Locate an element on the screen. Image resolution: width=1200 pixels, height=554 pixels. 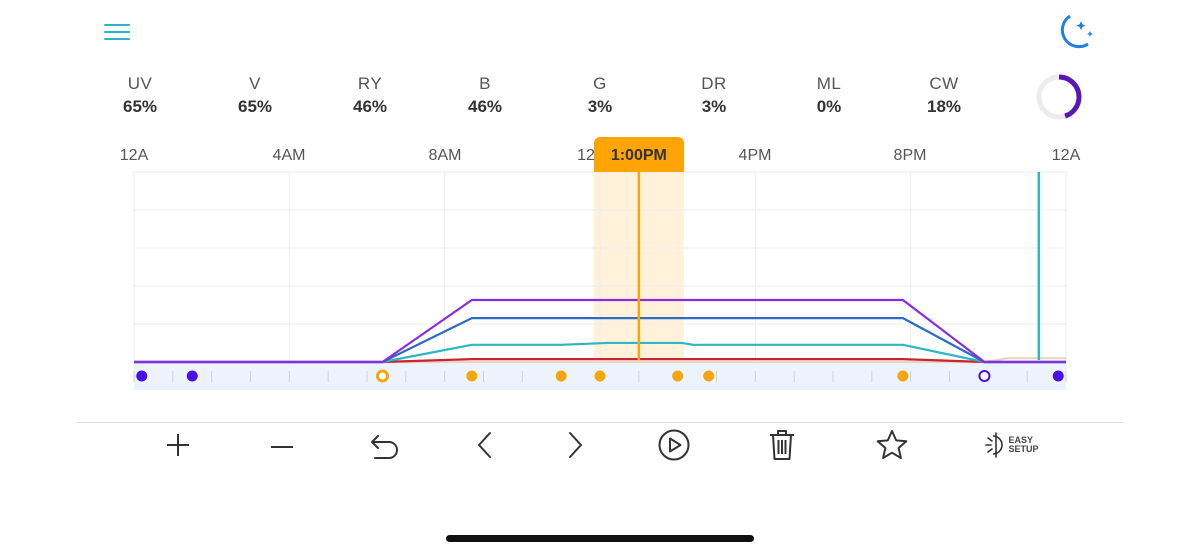
current-time-badge: 1:00PM is located at coordinates (638, 154).